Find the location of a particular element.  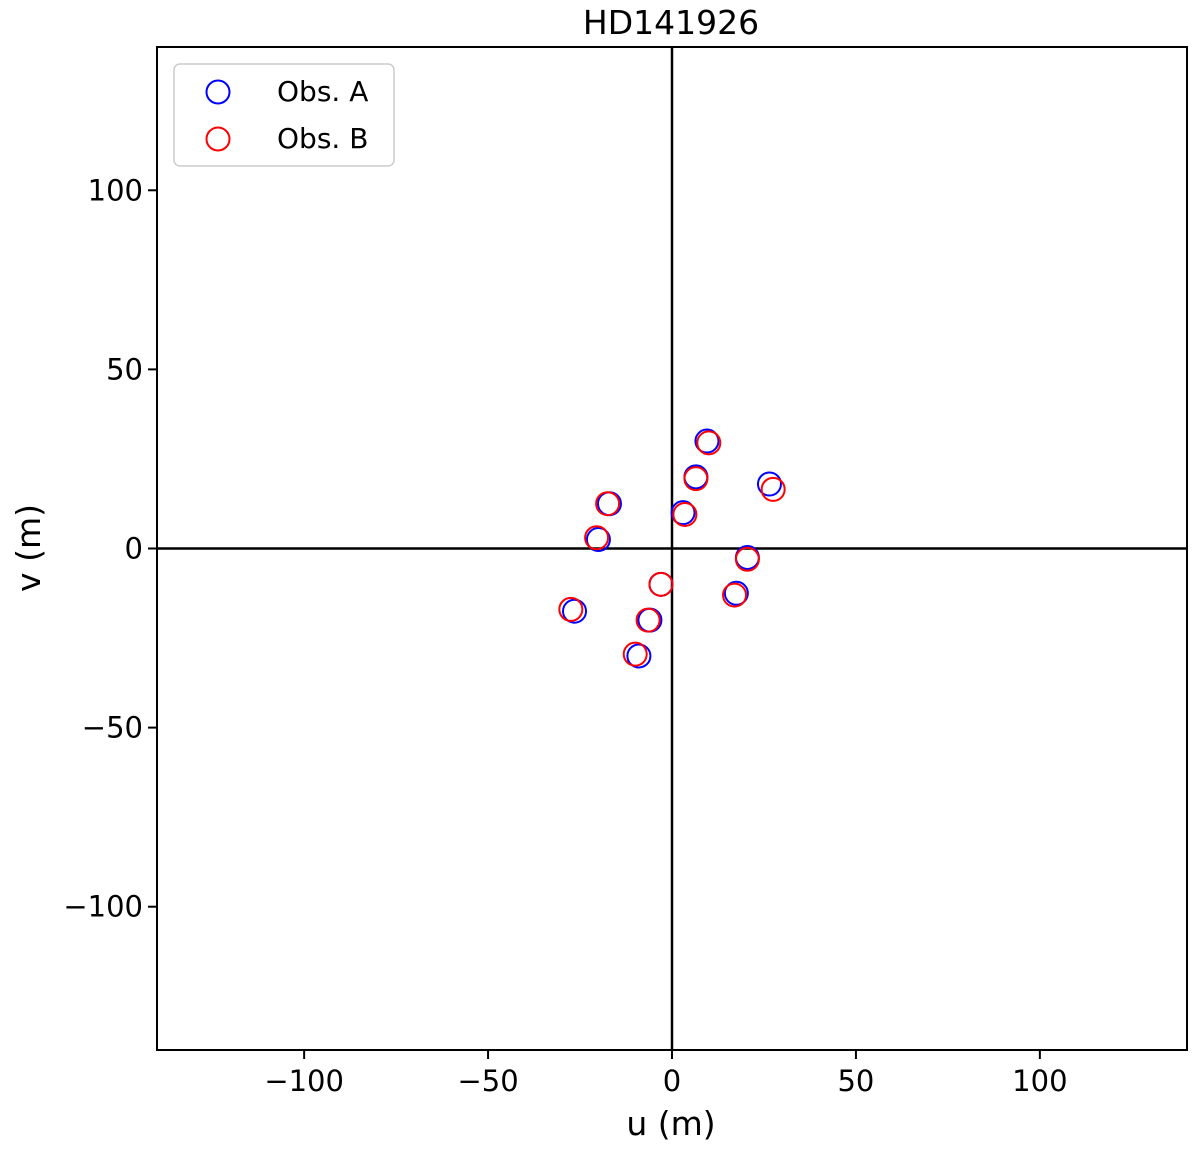

chart-title: HD141926 is located at coordinates (671, 22).